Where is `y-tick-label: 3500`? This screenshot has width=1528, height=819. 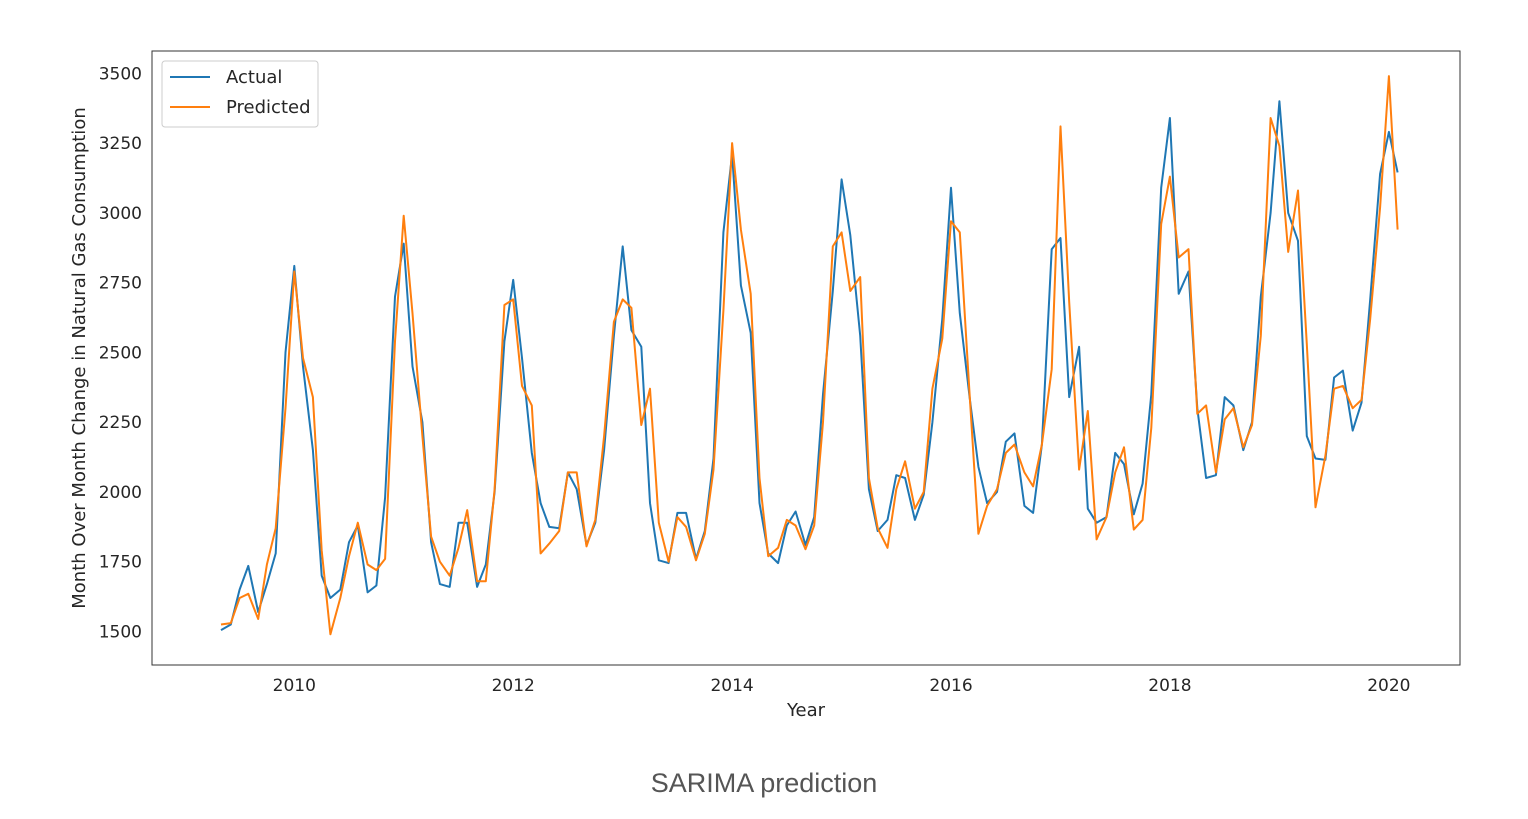
y-tick-label: 3500 is located at coordinates (120, 74).